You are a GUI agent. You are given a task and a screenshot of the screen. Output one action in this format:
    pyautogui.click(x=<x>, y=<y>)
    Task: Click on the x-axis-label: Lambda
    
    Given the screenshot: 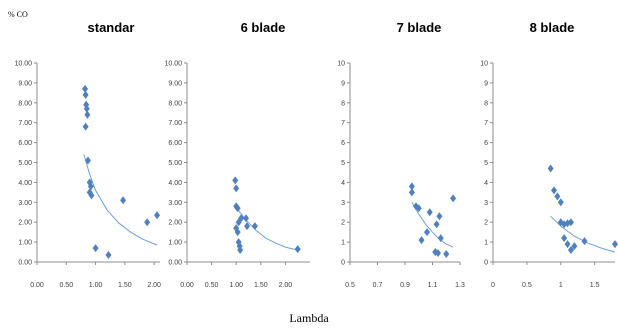 What is the action you would take?
    pyautogui.click(x=309, y=318)
    